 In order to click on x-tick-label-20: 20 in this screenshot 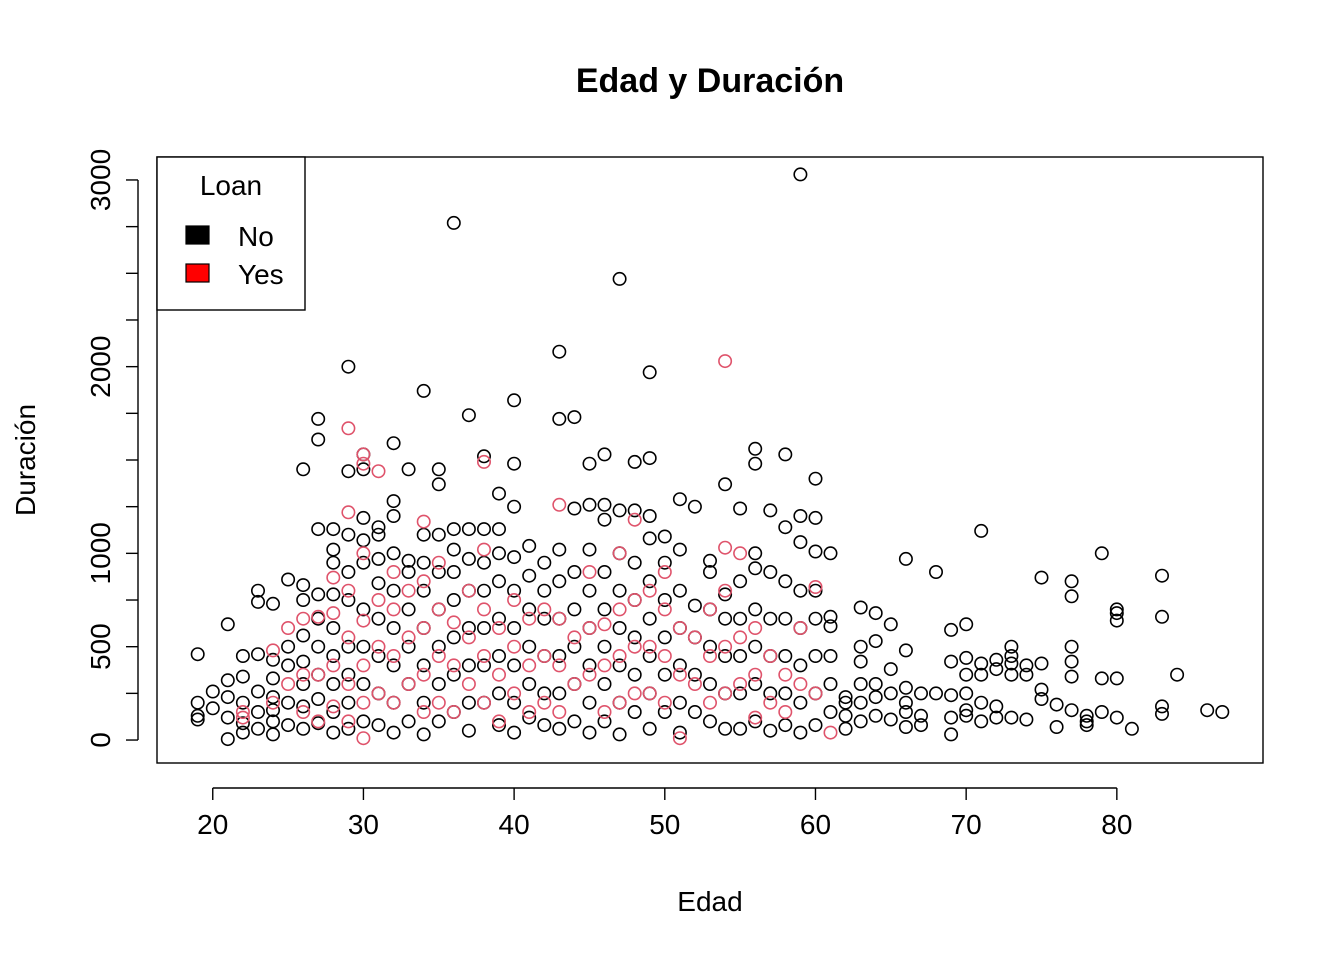, I will do `click(212, 824)`.